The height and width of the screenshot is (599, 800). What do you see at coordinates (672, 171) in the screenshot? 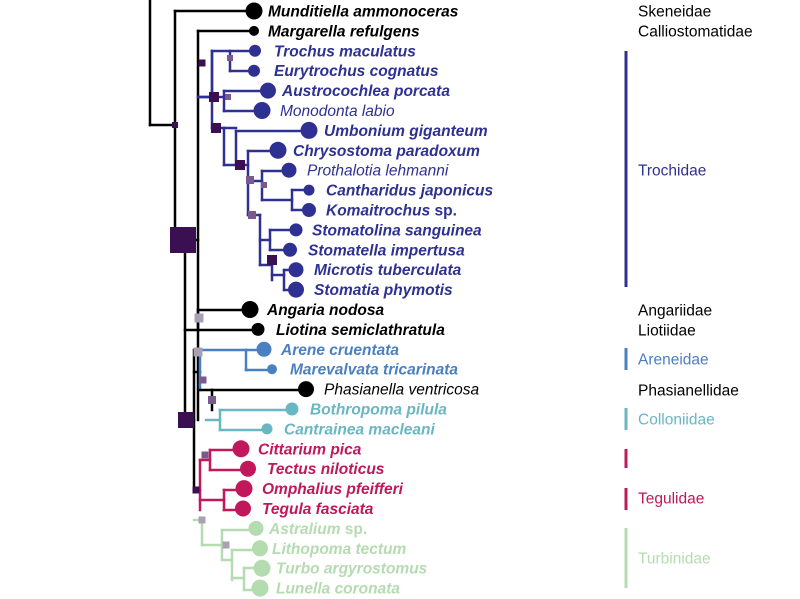
I see `family-label-2: Trochidae` at bounding box center [672, 171].